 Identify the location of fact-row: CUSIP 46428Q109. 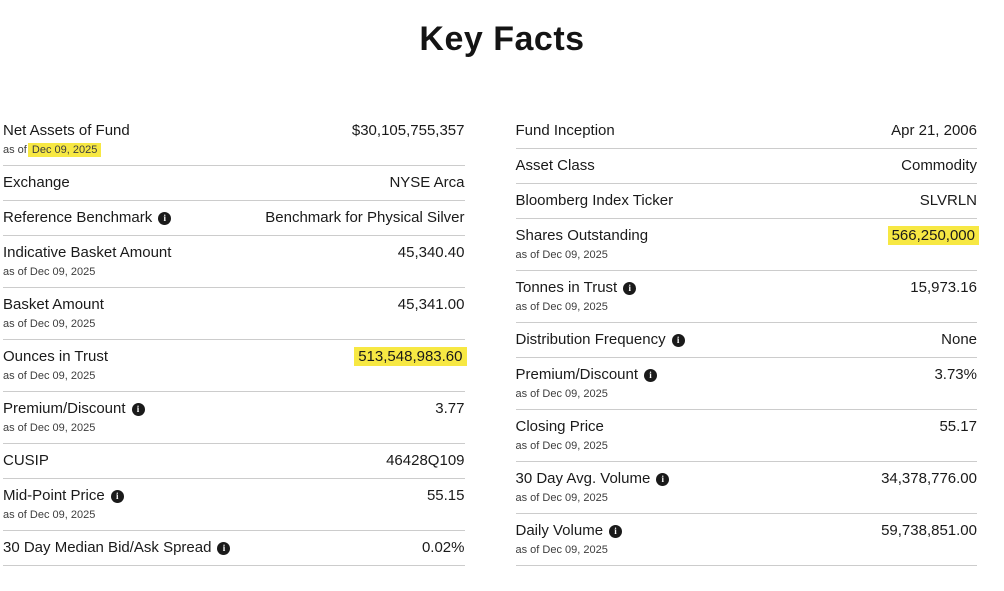
(234, 461).